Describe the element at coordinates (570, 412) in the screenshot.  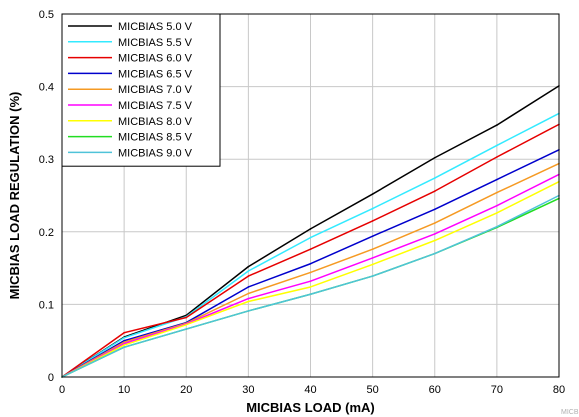
I see `watermark-text: MICB` at that location.